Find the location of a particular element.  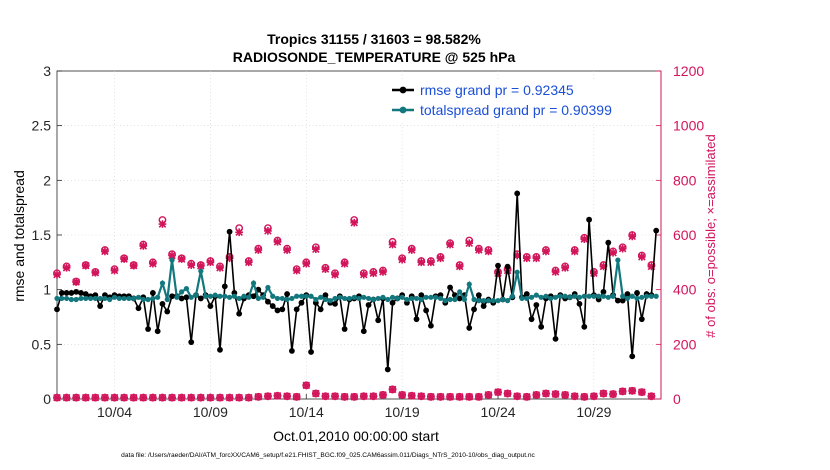

x-tick-label: 10/19 is located at coordinates (402, 412).